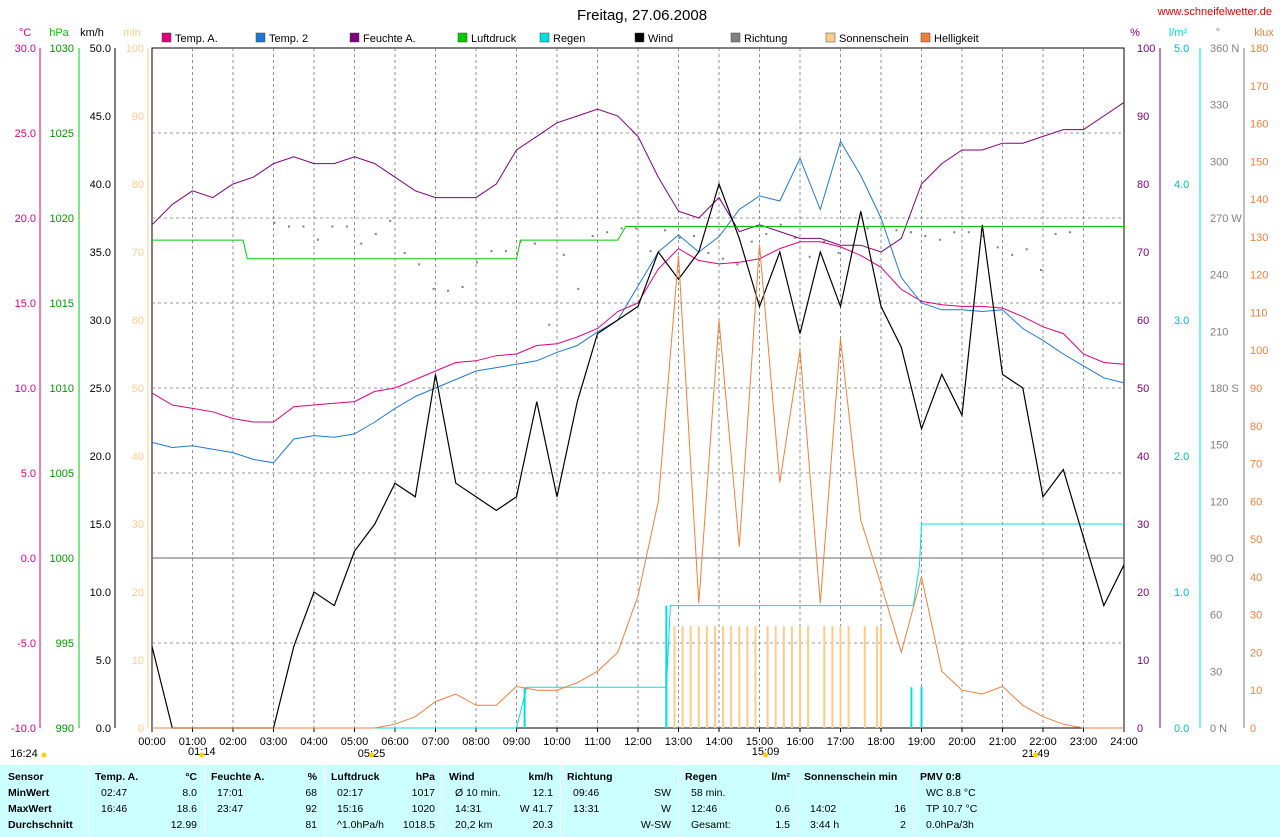 The width and height of the screenshot is (1280, 837). What do you see at coordinates (1256, 578) in the screenshot?
I see `tick-klux: 40` at bounding box center [1256, 578].